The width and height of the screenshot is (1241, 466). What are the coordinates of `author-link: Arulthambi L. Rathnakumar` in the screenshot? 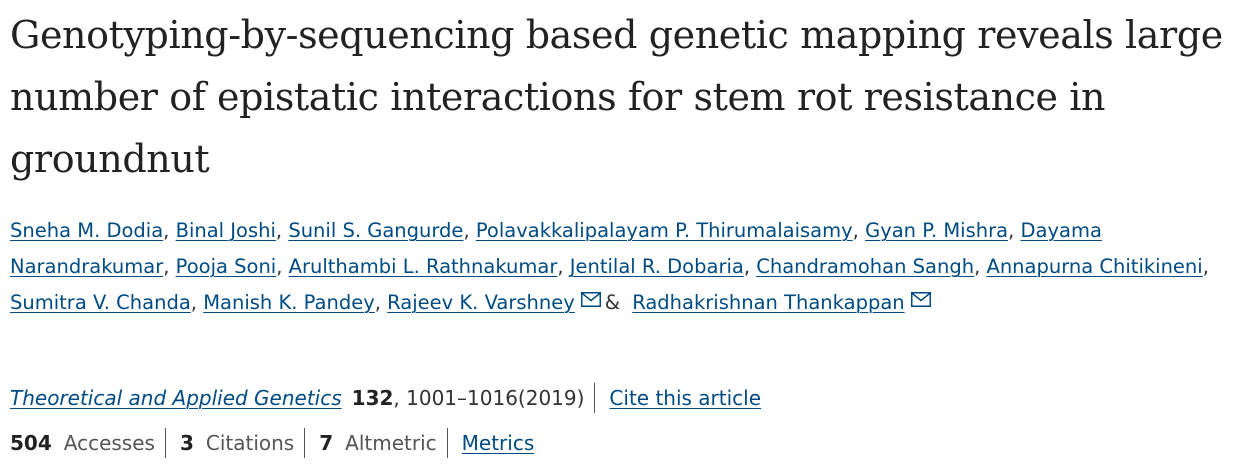 It's located at (423, 266).